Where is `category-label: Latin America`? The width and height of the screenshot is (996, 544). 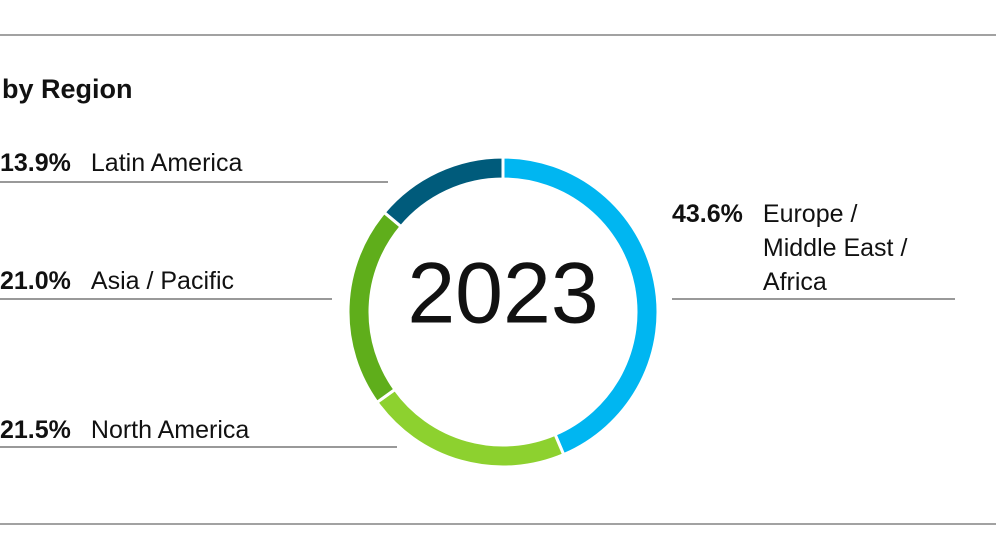
category-label: Latin America is located at coordinates (166, 163).